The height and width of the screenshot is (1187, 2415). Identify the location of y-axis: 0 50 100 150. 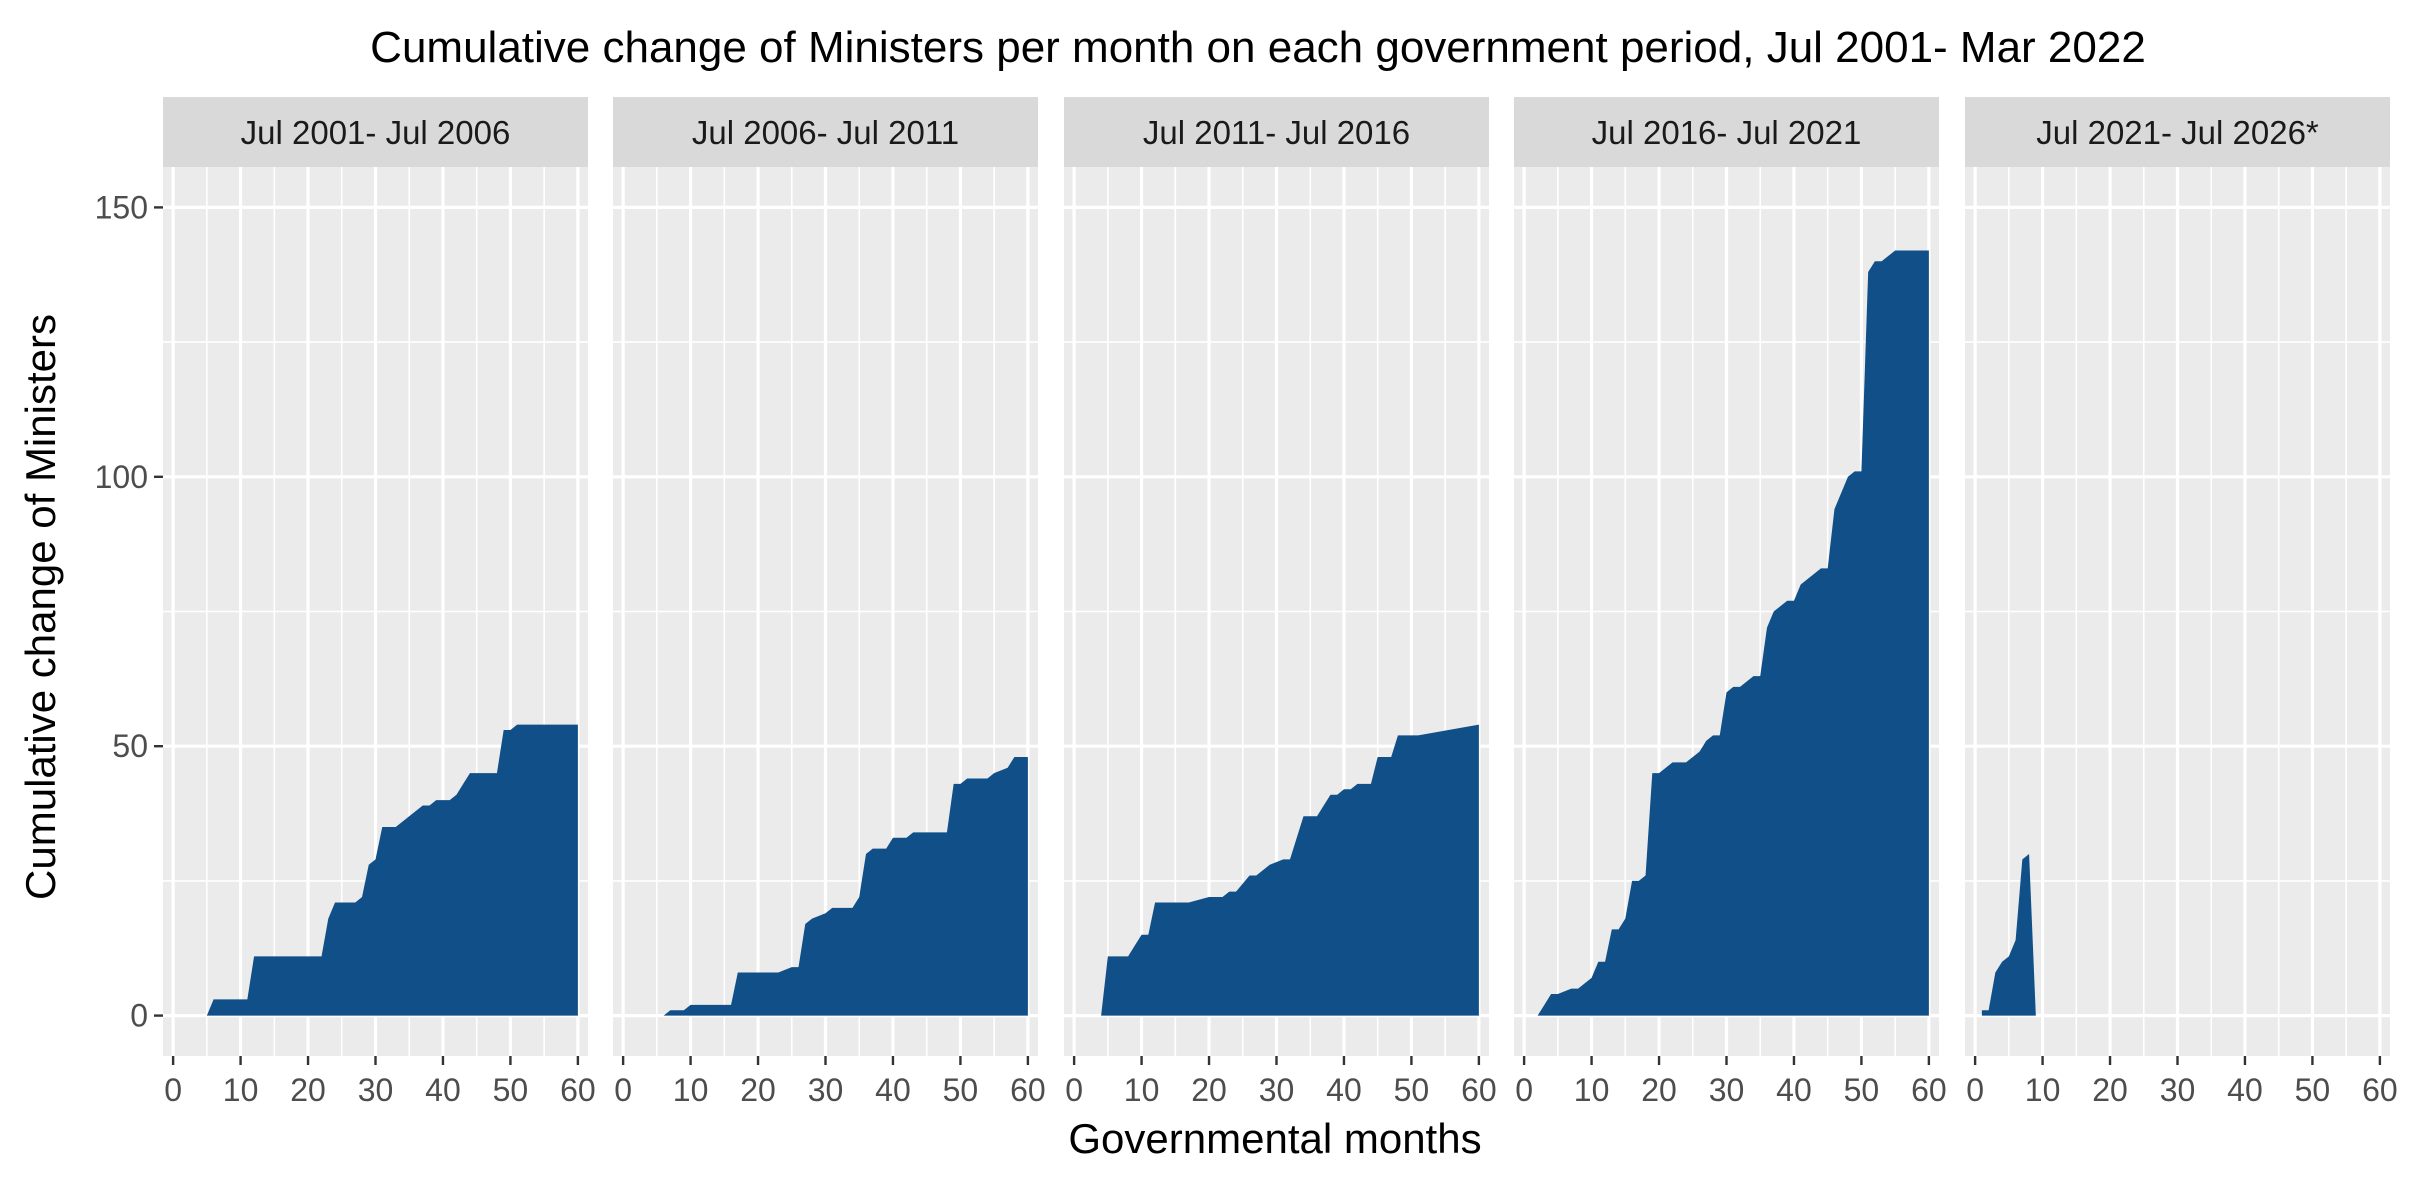
(129, 611).